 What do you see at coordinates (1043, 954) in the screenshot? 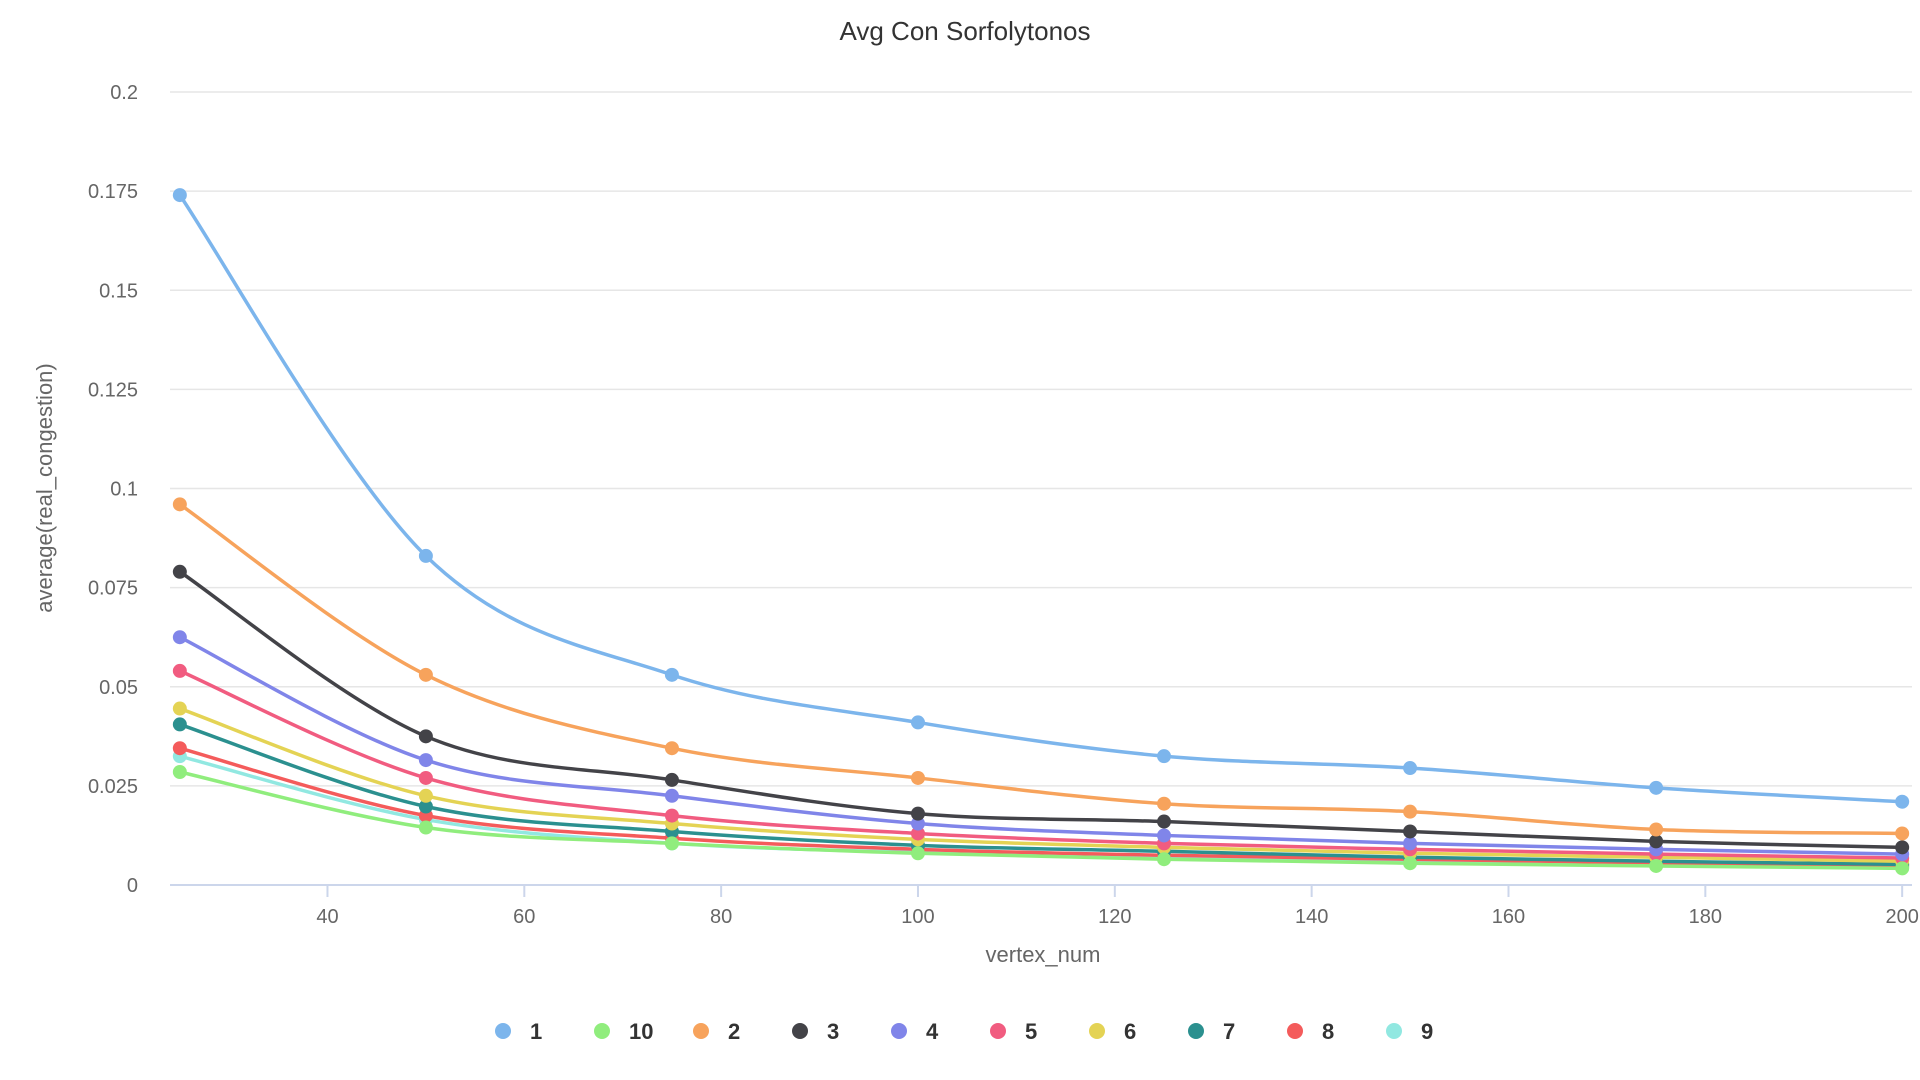
I see `x-axis-label: vertex_num` at bounding box center [1043, 954].